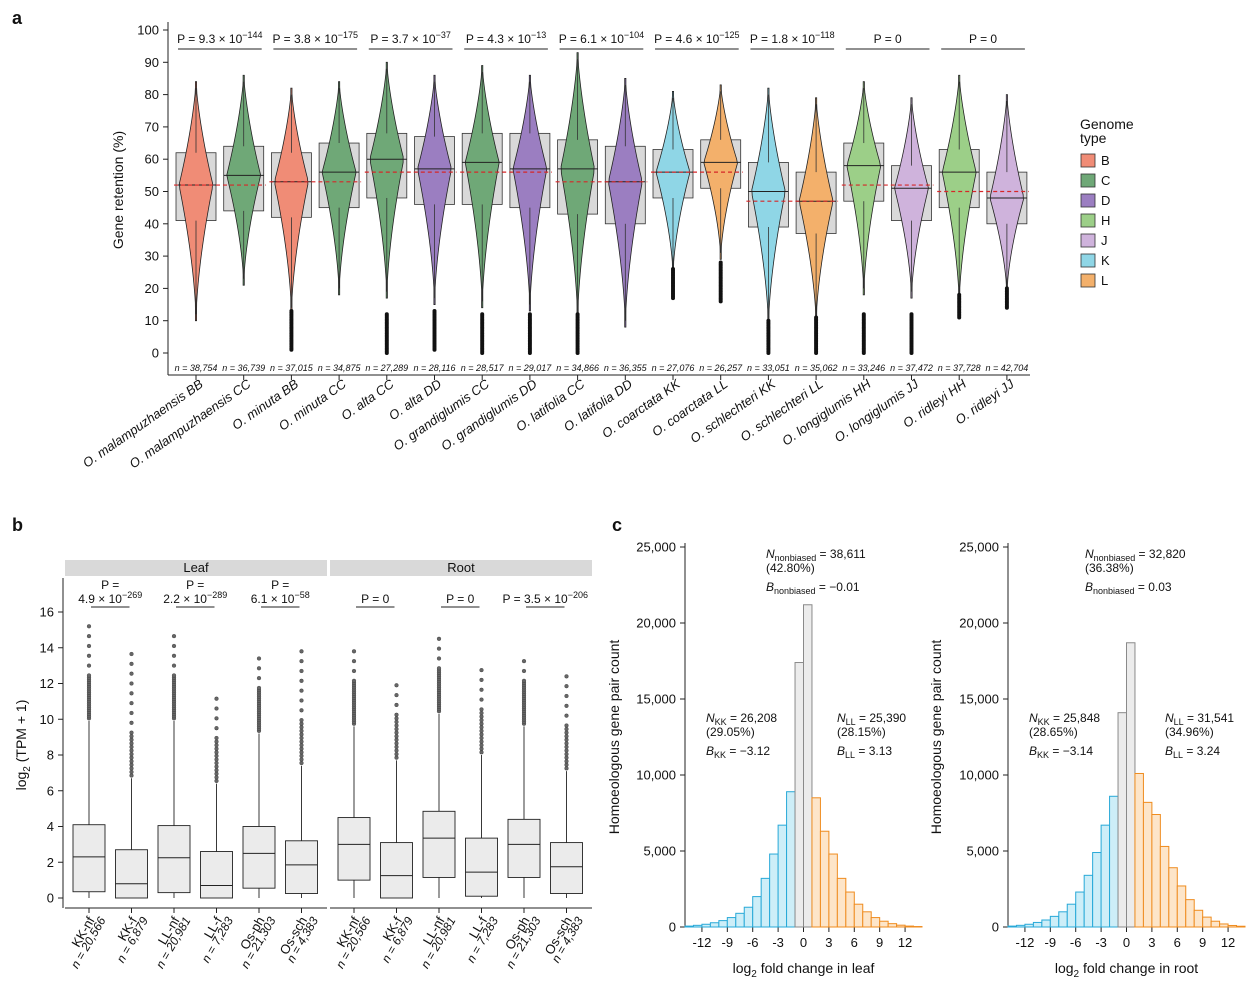 The height and width of the screenshot is (991, 1252). I want to click on panel-c-ytick-label: 5,000, so click(982, 851).